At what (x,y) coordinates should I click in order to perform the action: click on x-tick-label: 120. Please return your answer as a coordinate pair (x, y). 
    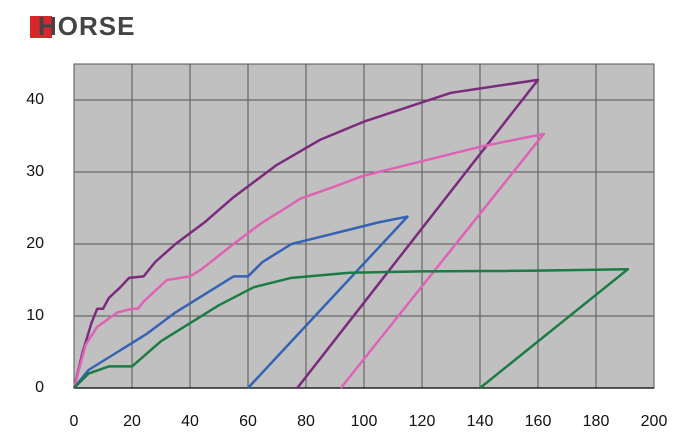
    Looking at the image, I should click on (422, 421).